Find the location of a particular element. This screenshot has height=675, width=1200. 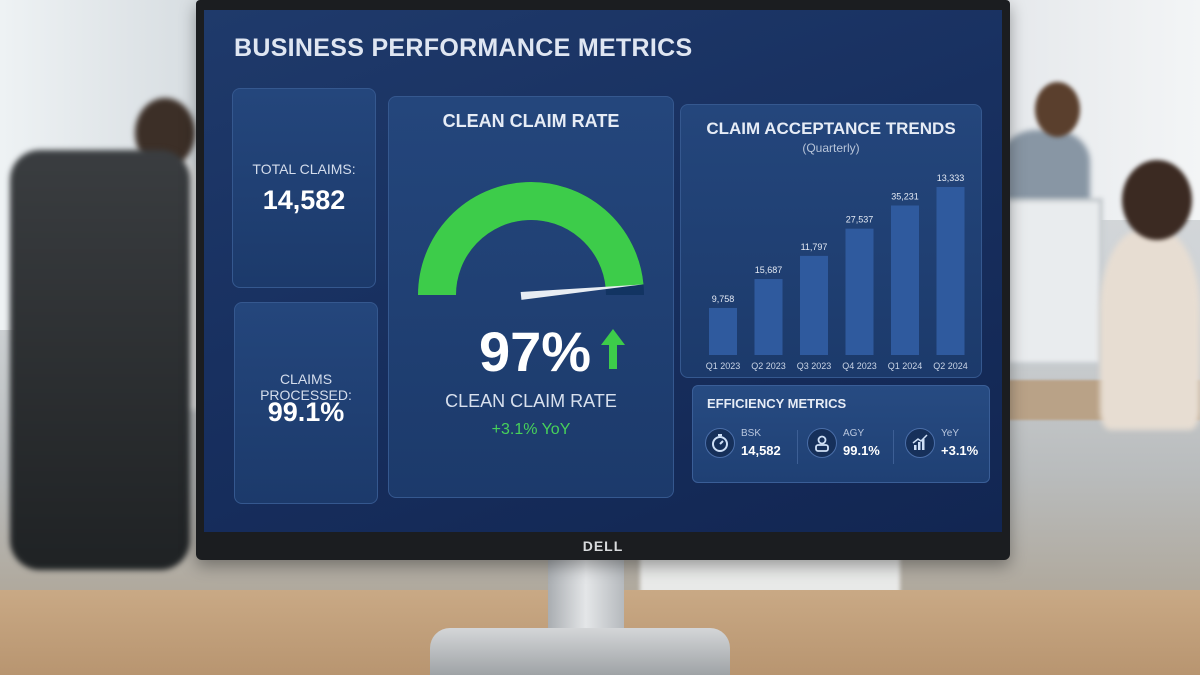

gauge-title: CLEAN CLAIM RATE is located at coordinates (531, 121).